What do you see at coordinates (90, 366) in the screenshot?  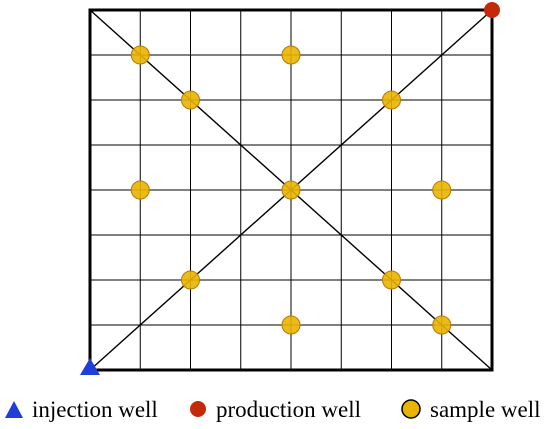 I see `injection-well-marker` at bounding box center [90, 366].